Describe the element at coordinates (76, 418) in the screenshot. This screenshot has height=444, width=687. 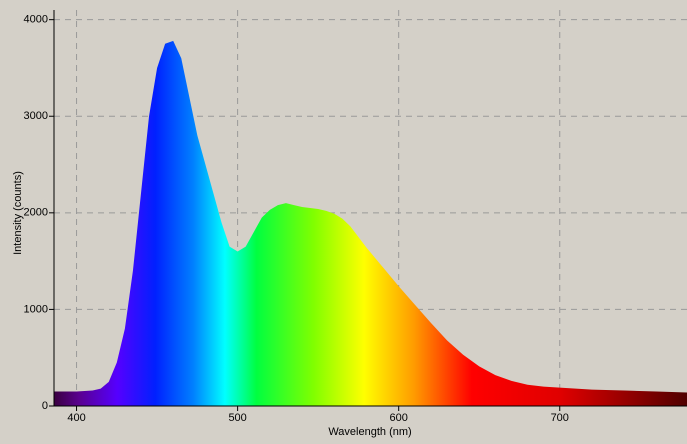
I see `x-tick-label: 400` at that location.